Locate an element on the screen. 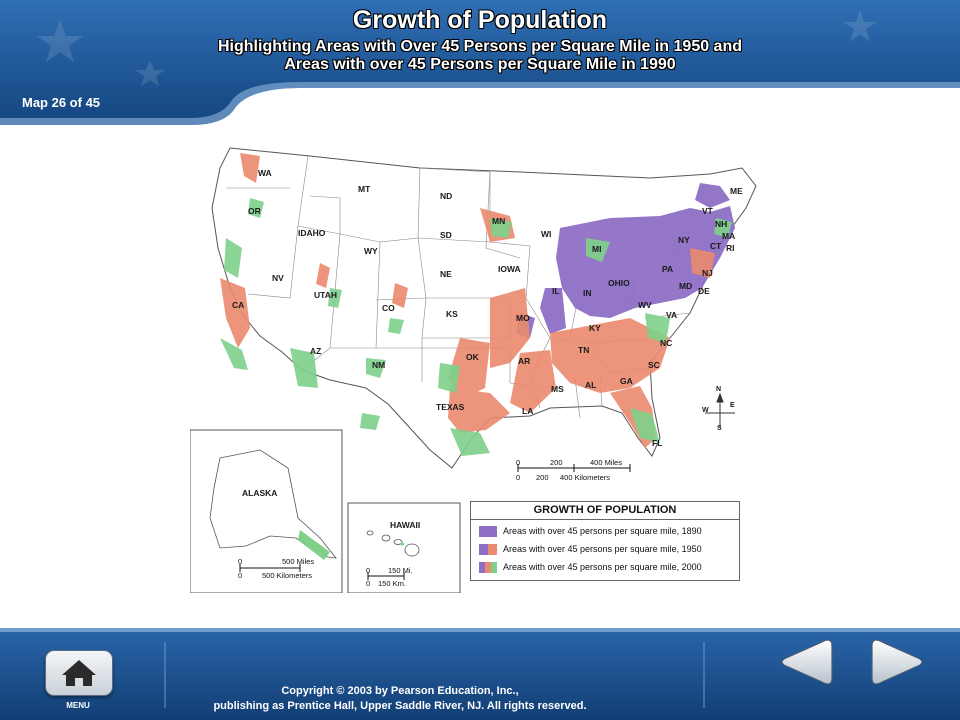 The height and width of the screenshot is (720, 960). state-label-wa: WA is located at coordinates (265, 173).